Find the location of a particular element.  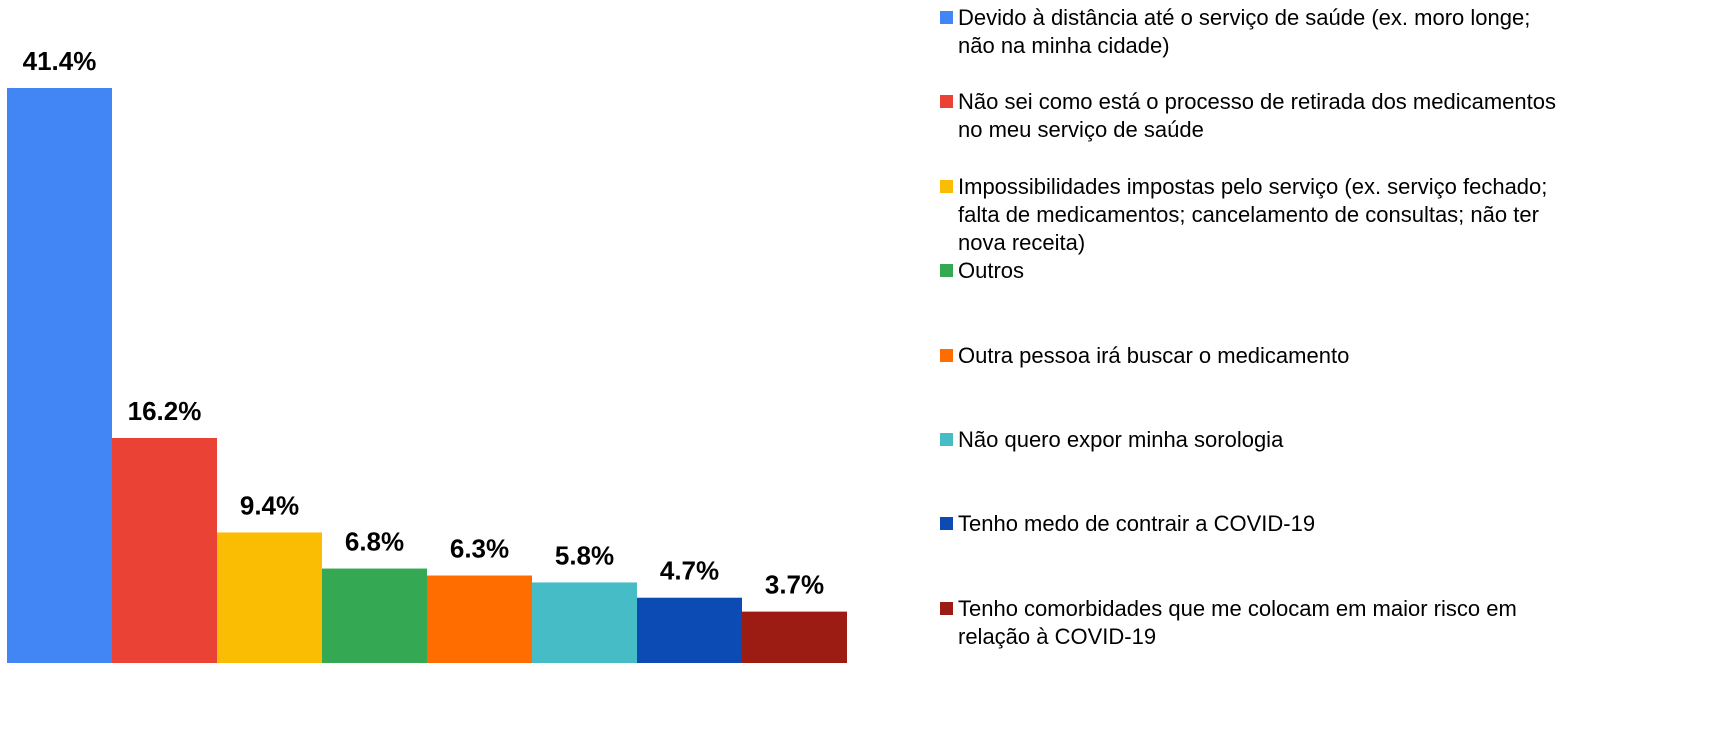

legend-item: Não quero expor minha sorologia is located at coordinates (1252, 440).